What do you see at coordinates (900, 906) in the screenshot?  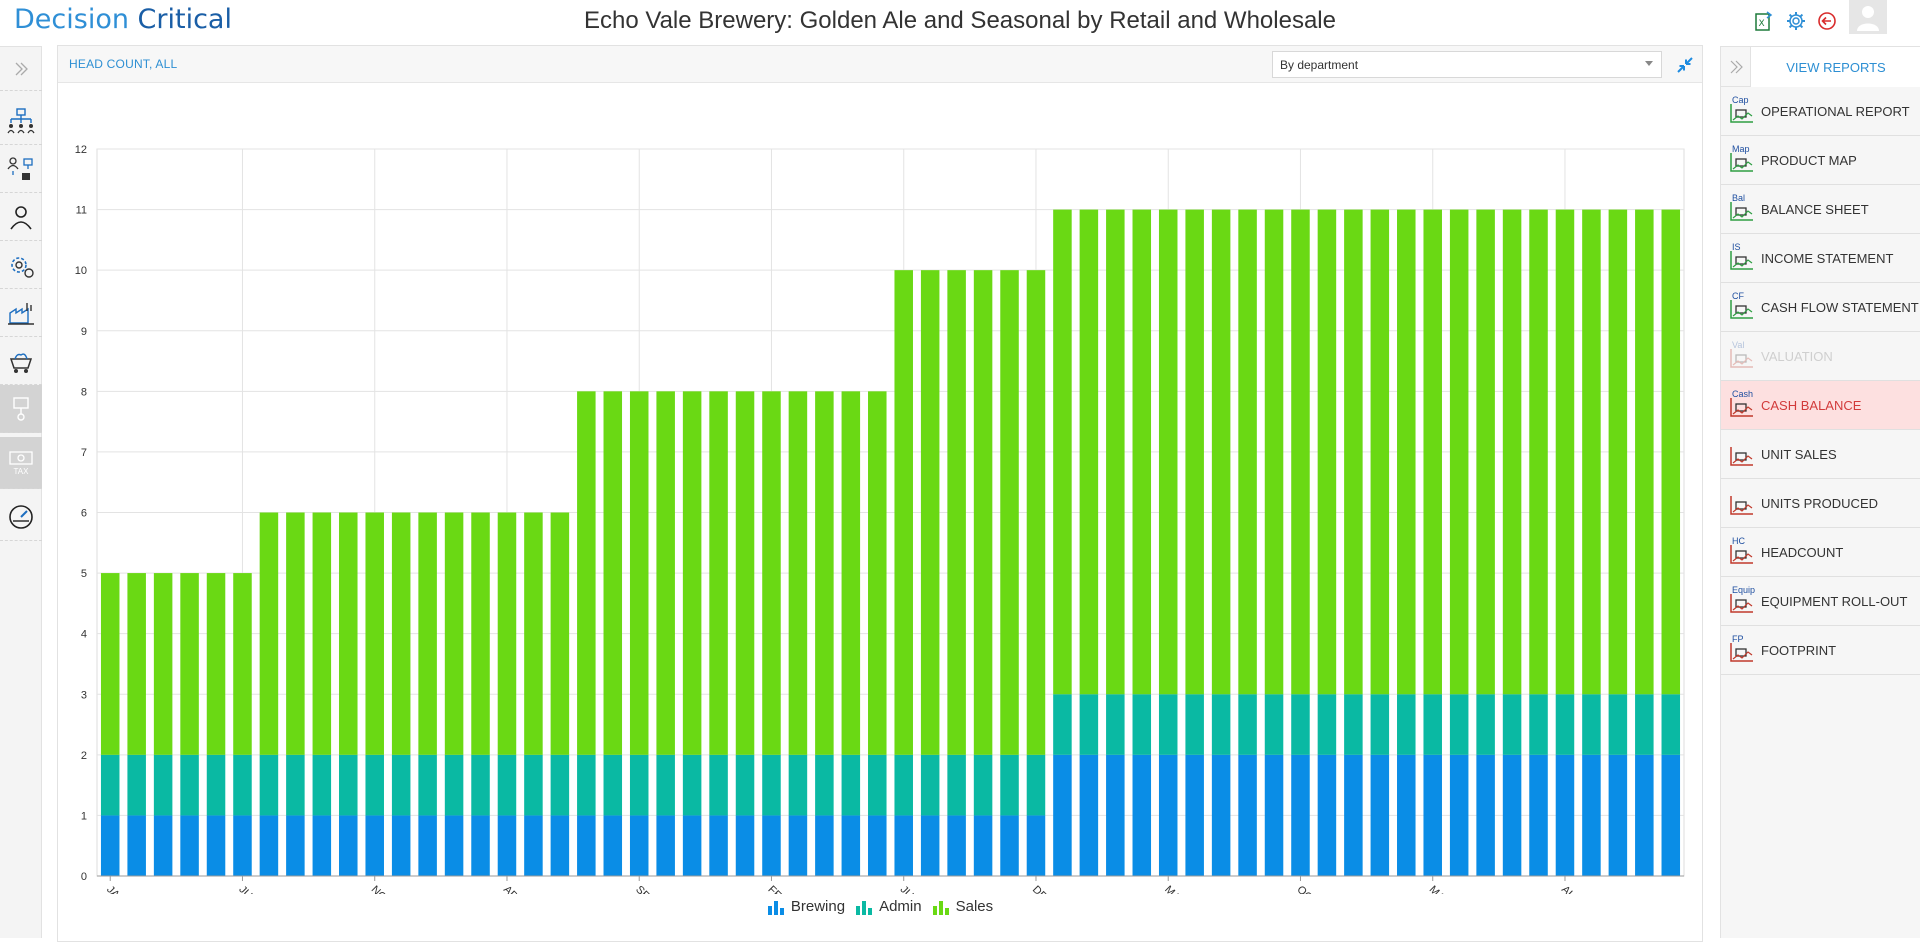 I see `legend-label: Admin` at bounding box center [900, 906].